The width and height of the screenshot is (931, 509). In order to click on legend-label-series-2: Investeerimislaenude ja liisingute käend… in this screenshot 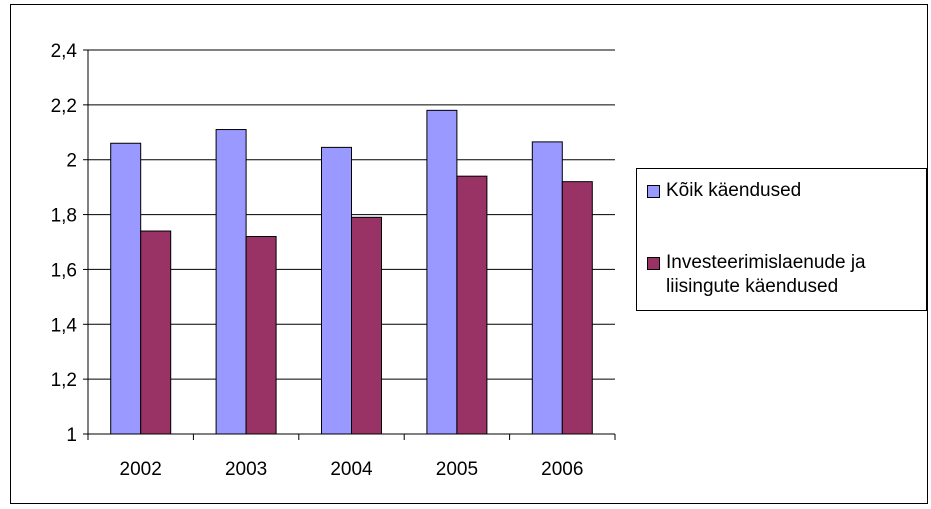, I will do `click(766, 274)`.